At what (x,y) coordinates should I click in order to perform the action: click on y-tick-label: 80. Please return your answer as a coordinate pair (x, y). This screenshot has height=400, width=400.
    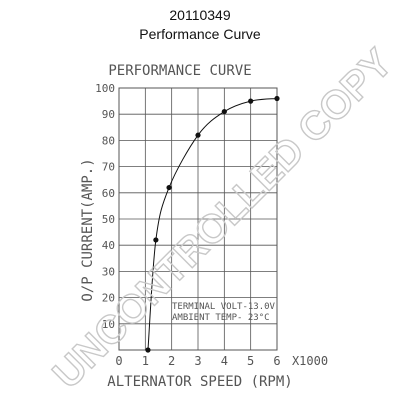
    Looking at the image, I should click on (108, 140).